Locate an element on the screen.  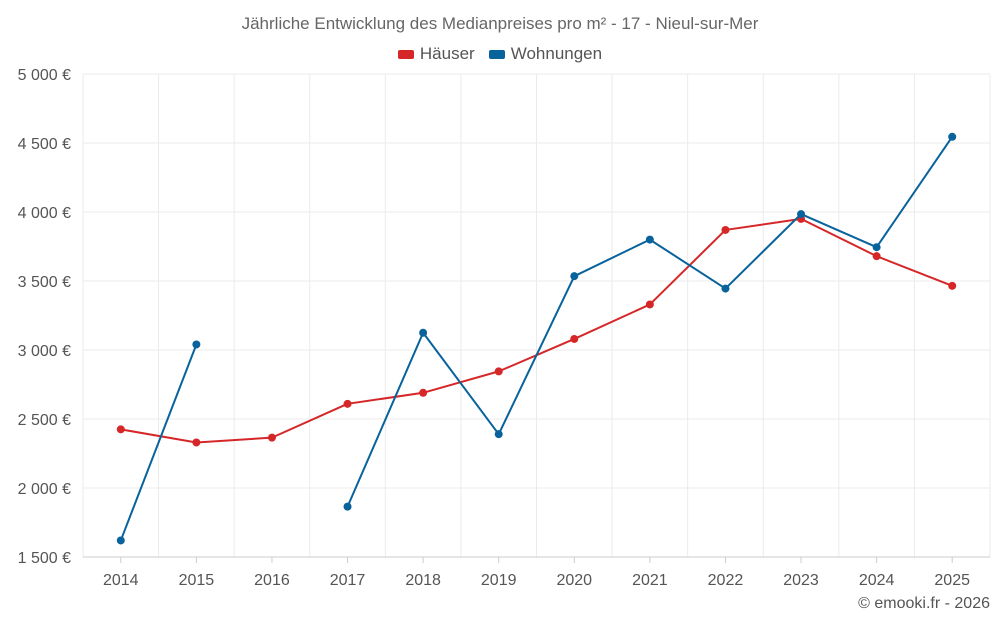
legend-item-wohnungen: Wohnungen is located at coordinates (545, 54).